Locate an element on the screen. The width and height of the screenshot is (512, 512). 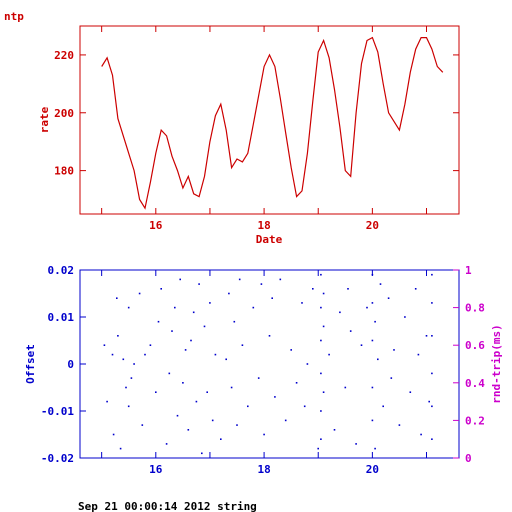
offset-y-tick-label: 0 is located at coordinates (70, 364).